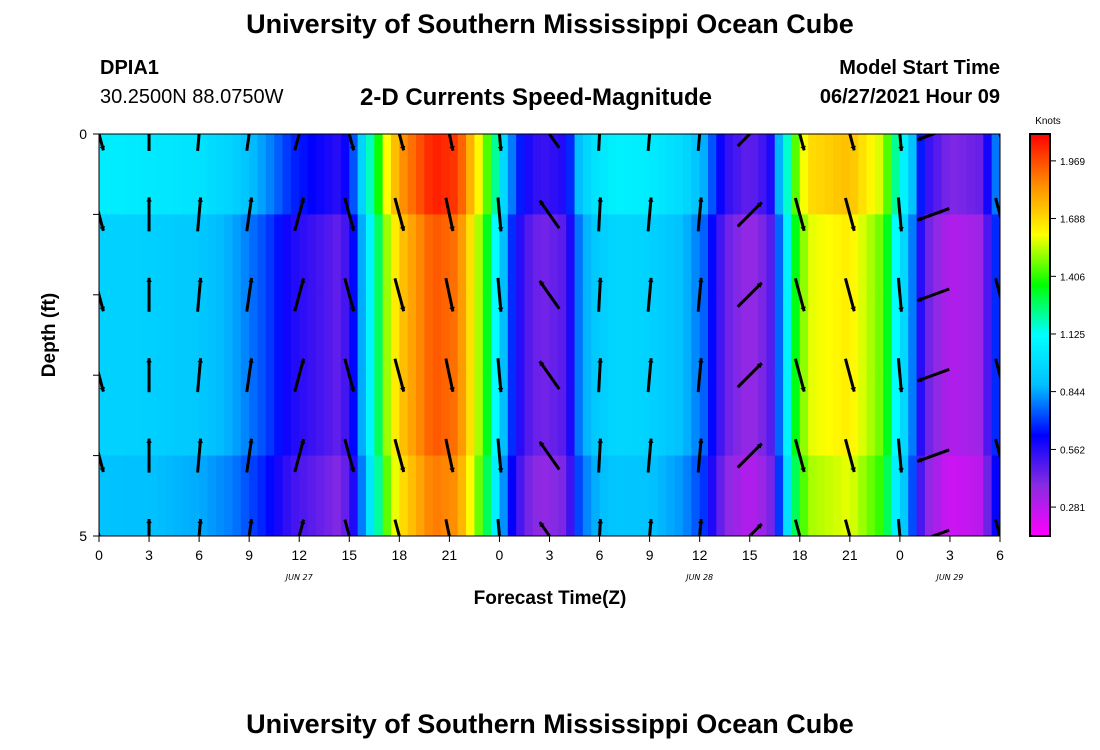 Image resolution: width=1100 pixels, height=750 pixels. I want to click on colorbar-tick-label: 0.844, so click(1072, 393).